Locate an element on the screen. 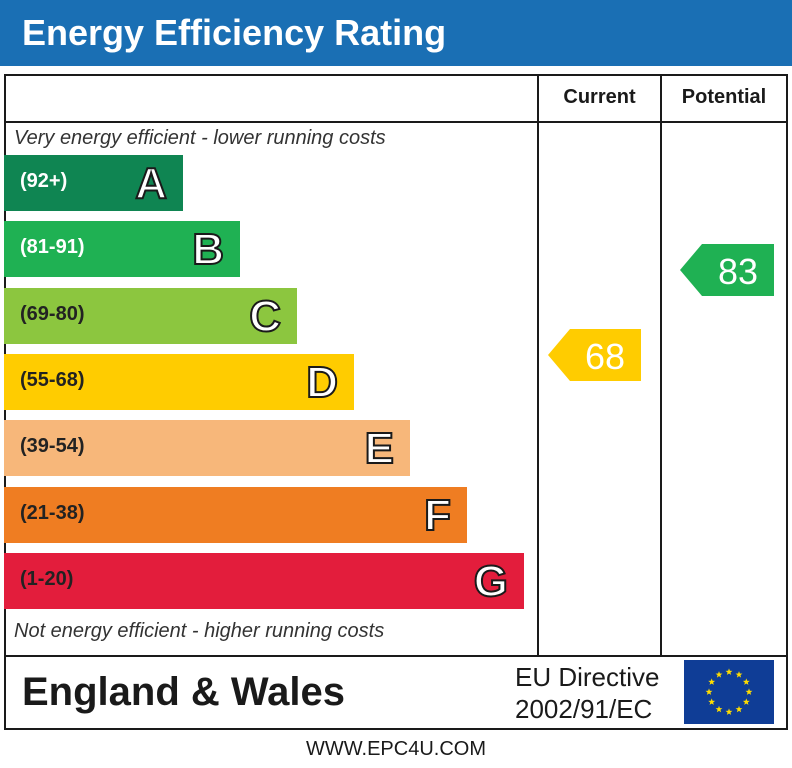  eu-directive-label: EU Directive is located at coordinates (587, 677).